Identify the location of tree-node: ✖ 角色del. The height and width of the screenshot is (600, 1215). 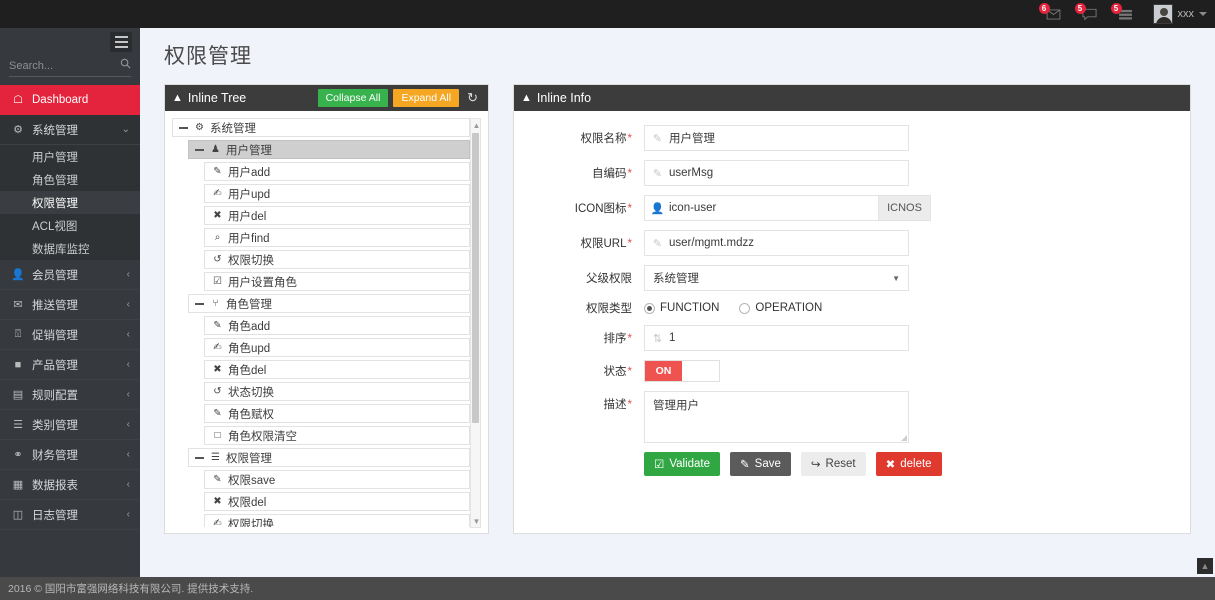
(337, 369).